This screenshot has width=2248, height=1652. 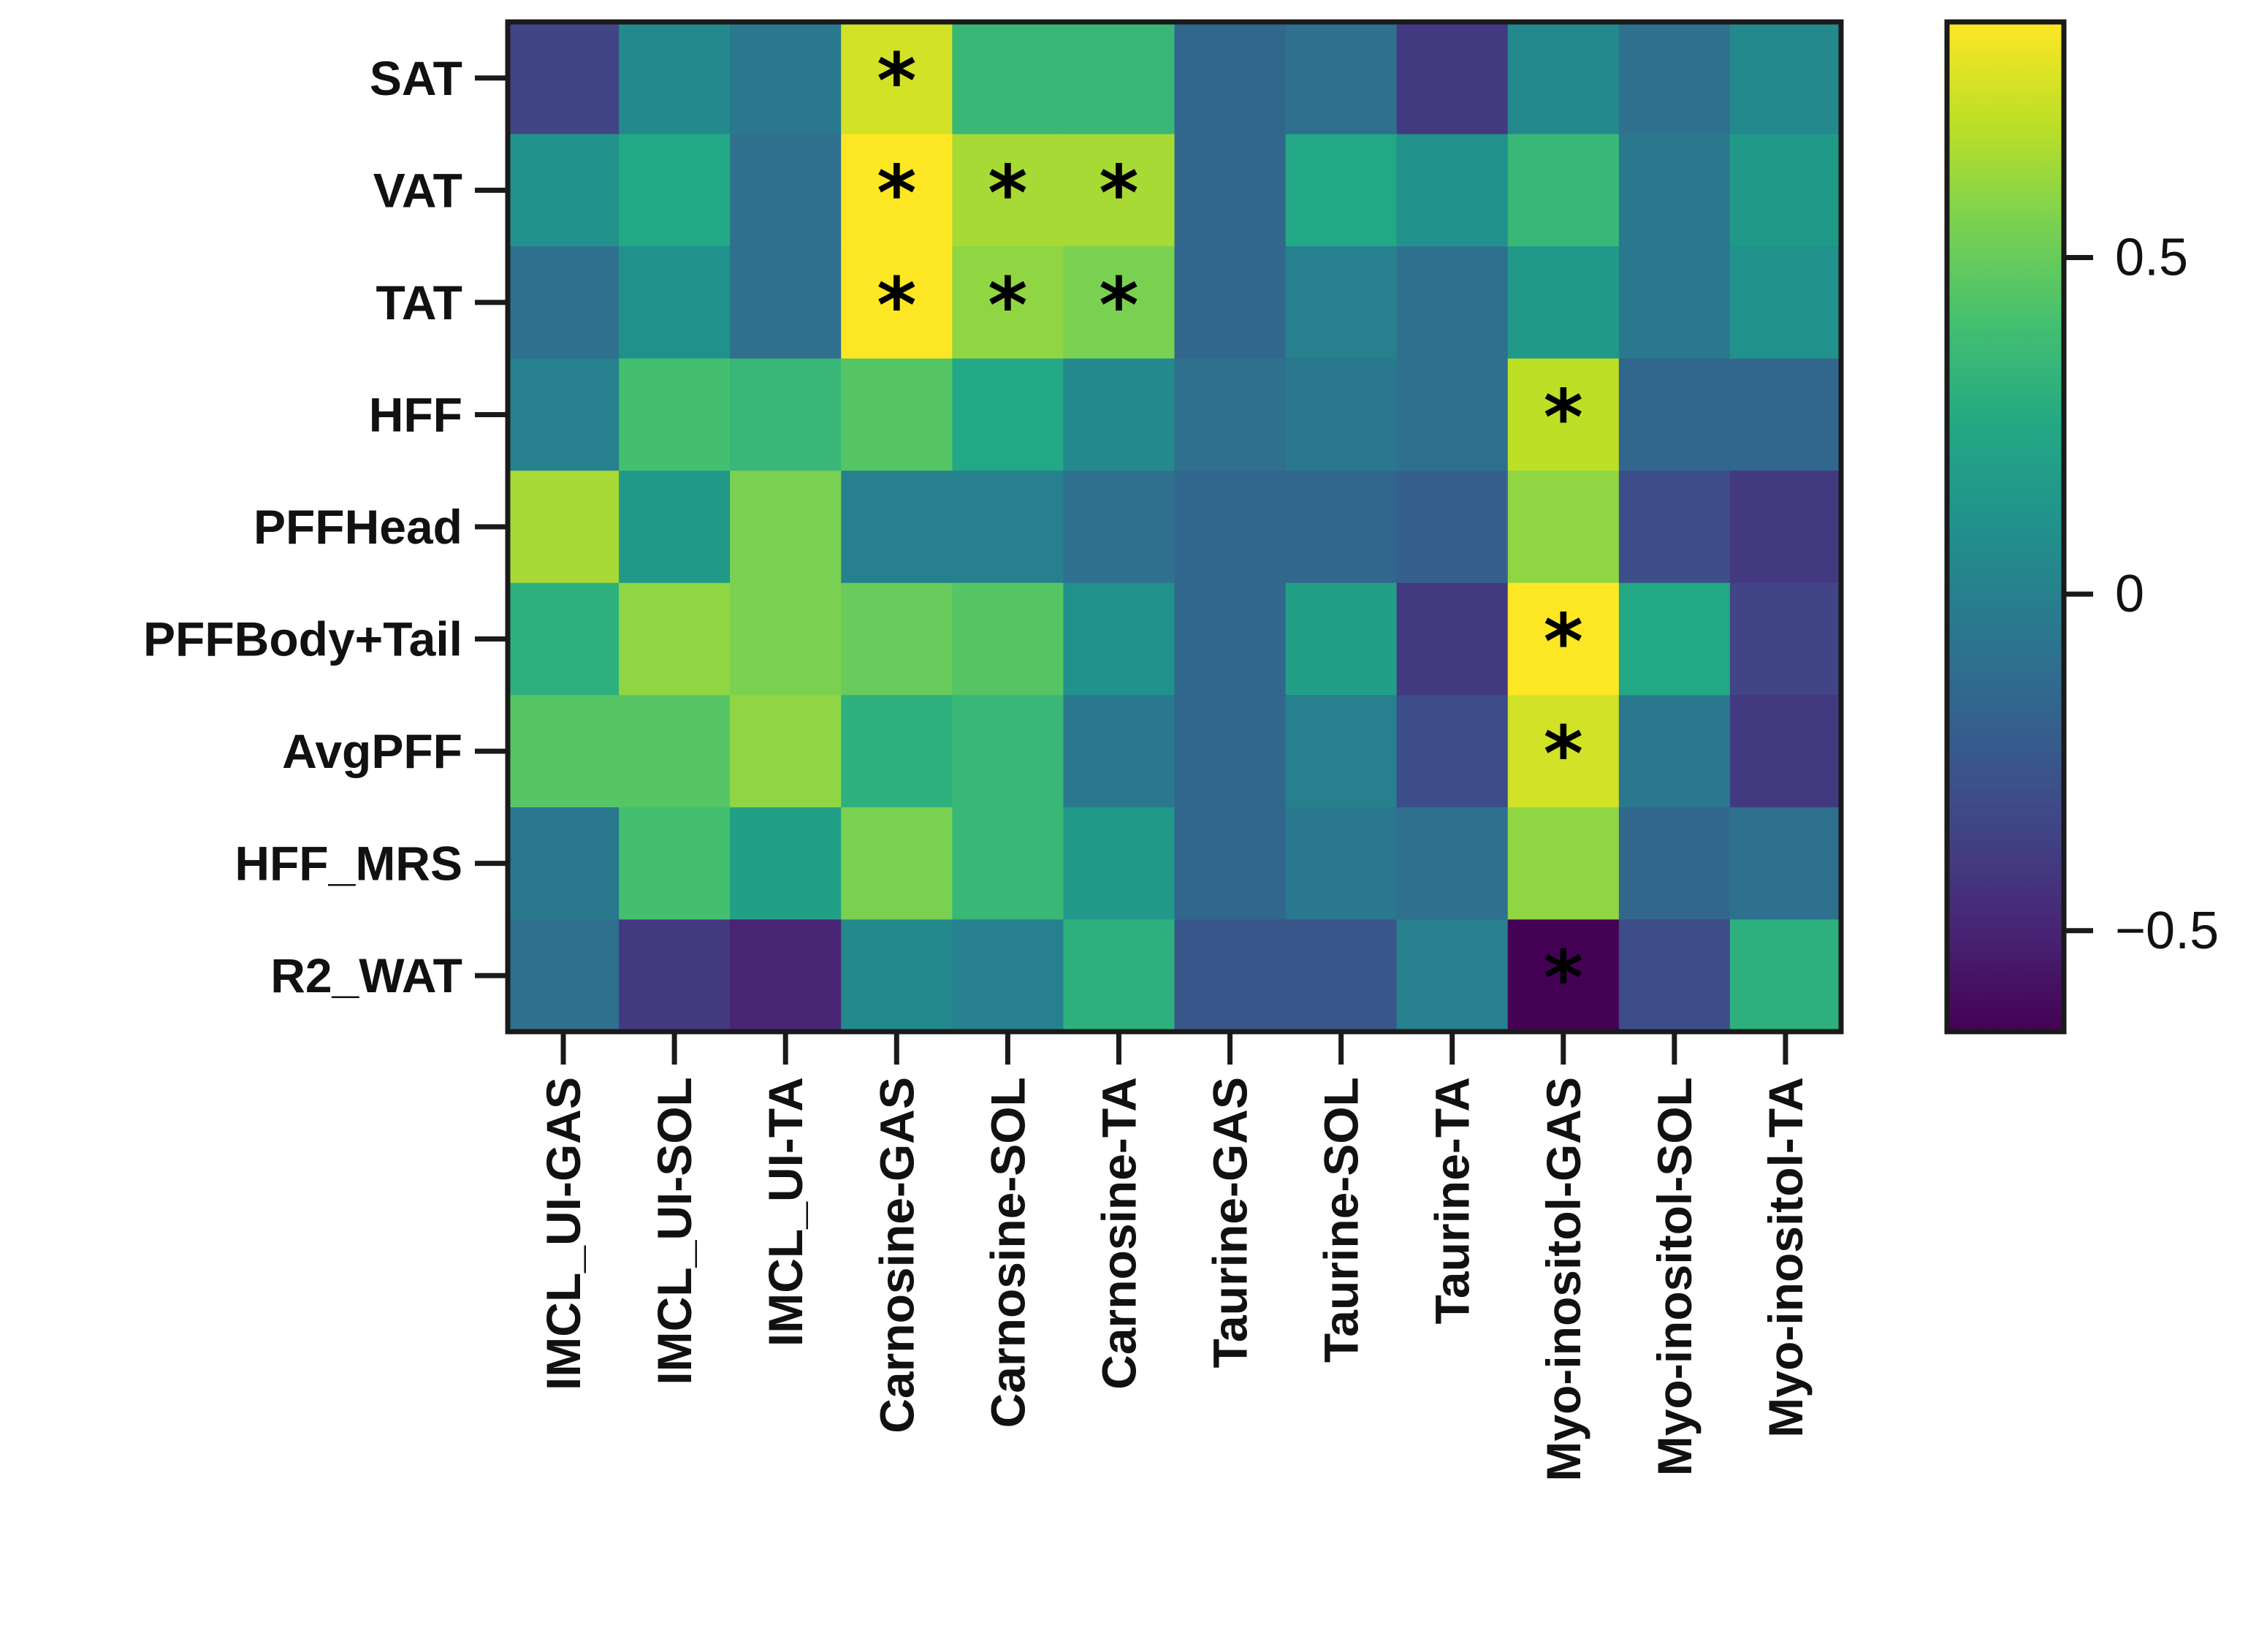 I want to click on row-label: HFF, so click(x=415, y=414).